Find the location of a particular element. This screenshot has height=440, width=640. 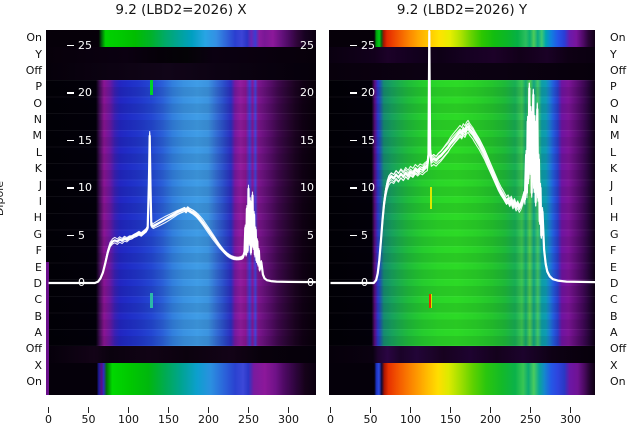

panel-y-title: 9.2 (LBD2=2026) Y is located at coordinates (462, 10).